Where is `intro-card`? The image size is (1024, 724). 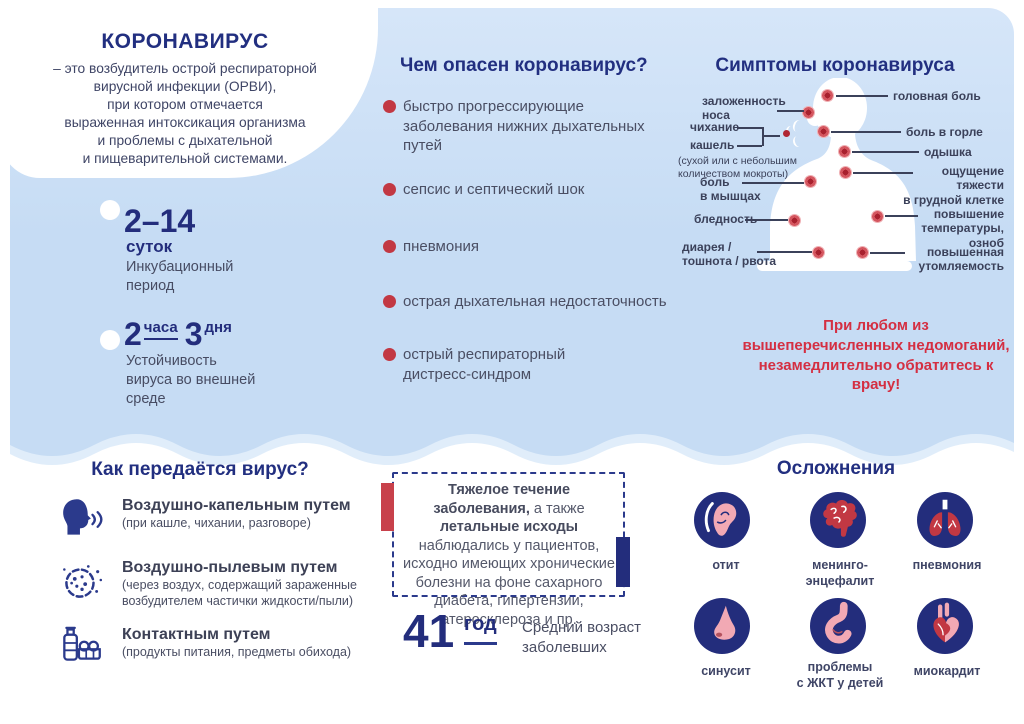
intro-card is located at coordinates (189, 89).